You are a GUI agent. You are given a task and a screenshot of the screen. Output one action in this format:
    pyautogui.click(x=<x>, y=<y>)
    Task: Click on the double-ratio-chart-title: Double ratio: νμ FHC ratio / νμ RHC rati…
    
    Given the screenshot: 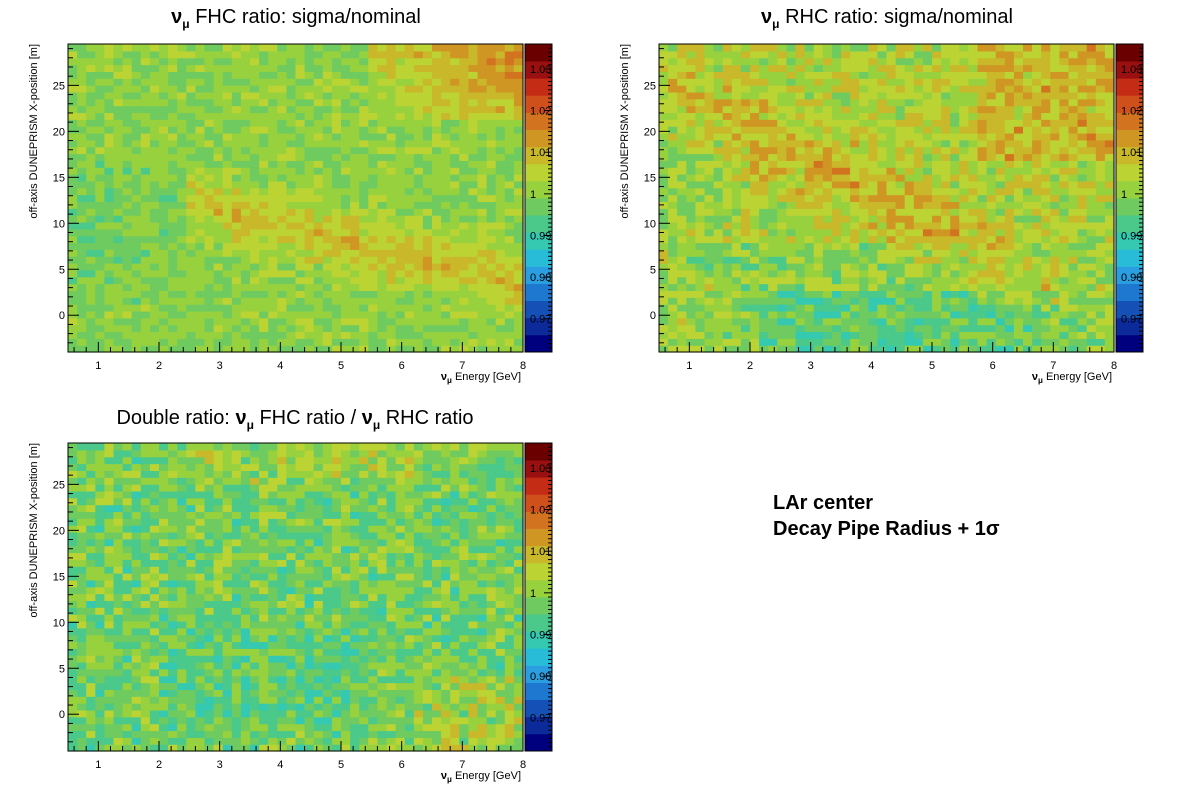 What is the action you would take?
    pyautogui.click(x=295, y=419)
    